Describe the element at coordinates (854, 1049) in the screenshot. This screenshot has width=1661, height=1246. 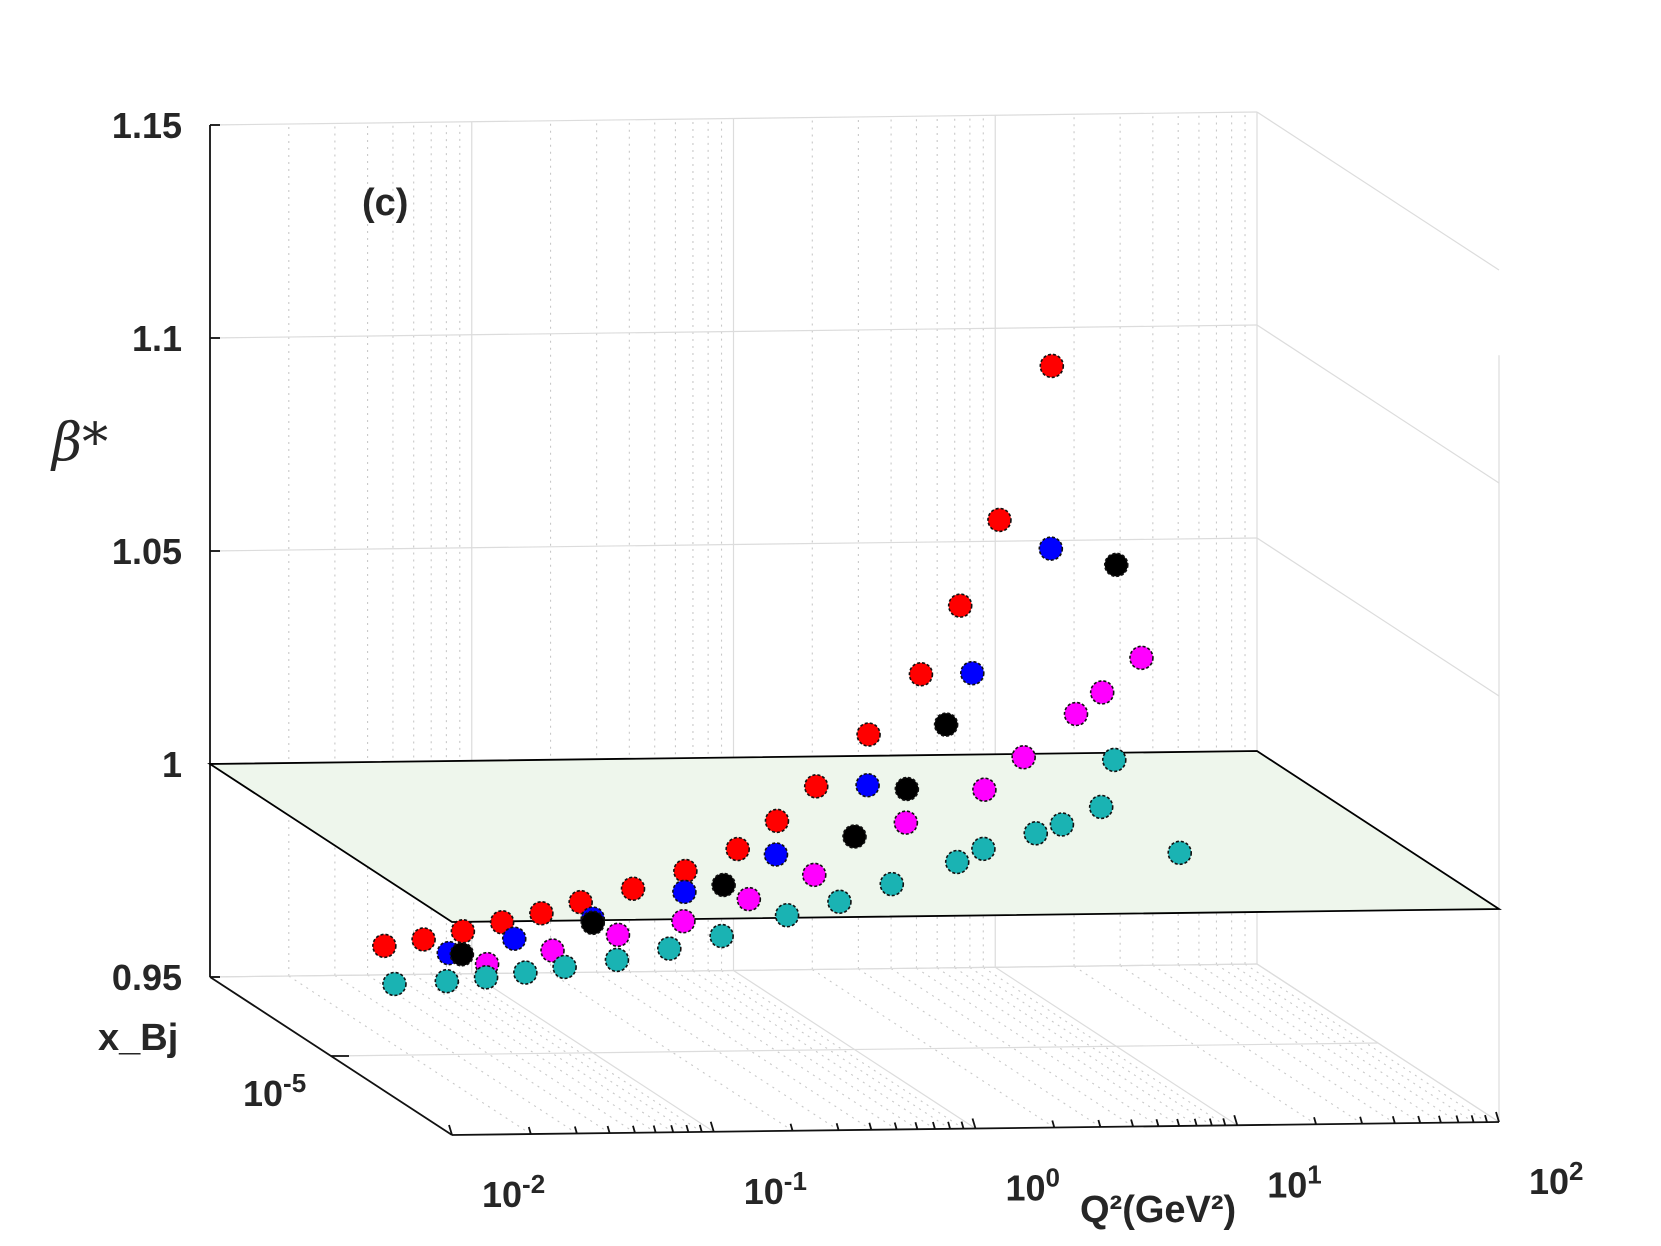
I see `floor-grid-y-line` at that location.